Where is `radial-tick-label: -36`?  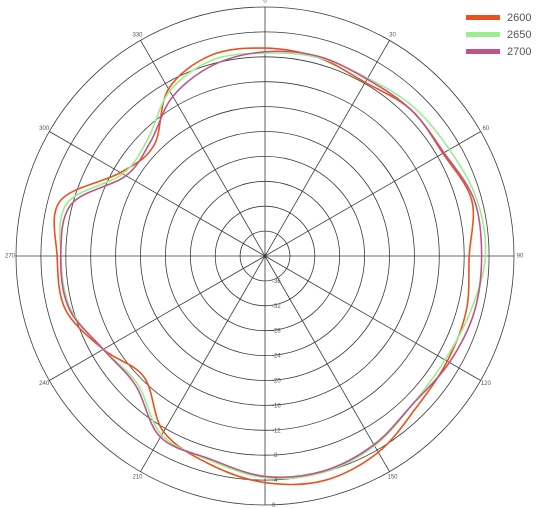
radial-tick-label: -36 is located at coordinates (276, 282).